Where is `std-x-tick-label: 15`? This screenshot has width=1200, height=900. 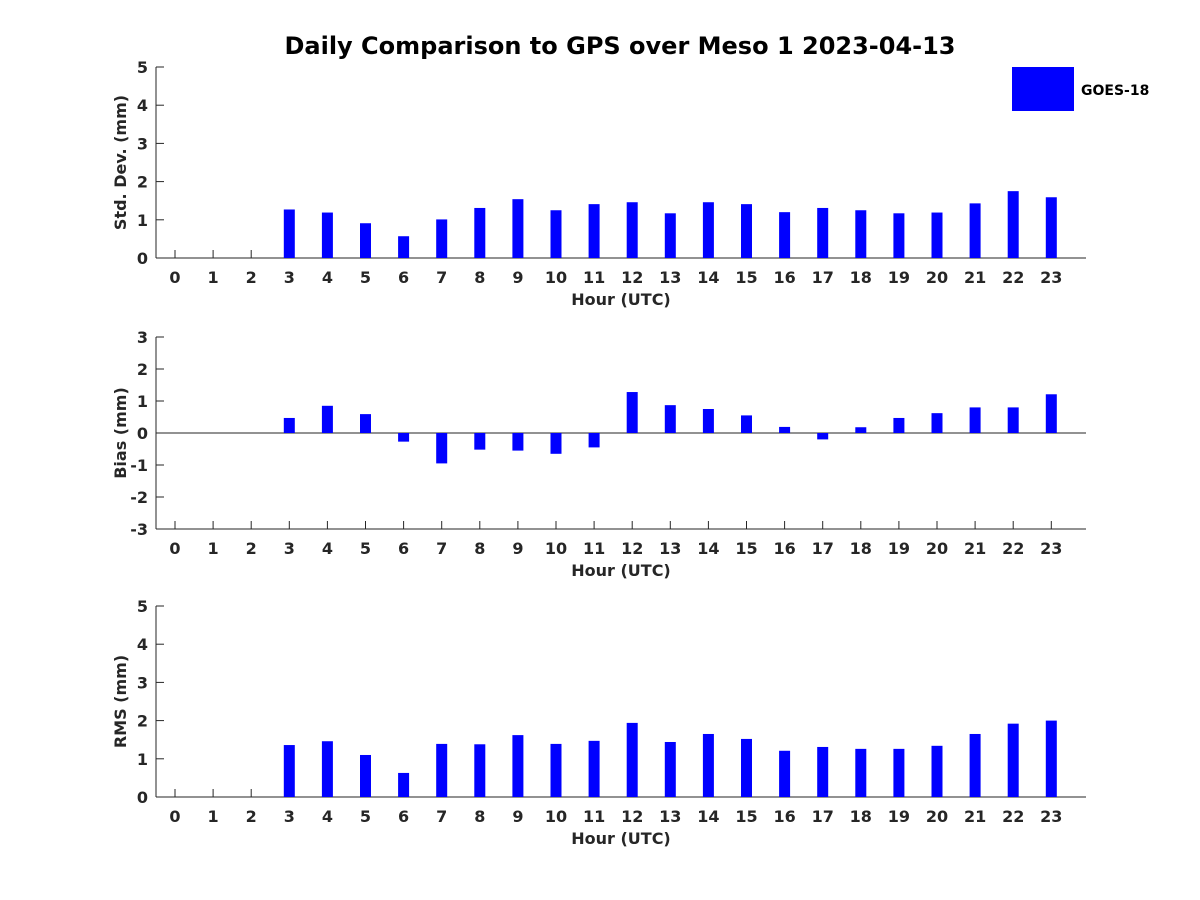
std-x-tick-label: 15 is located at coordinates (746, 277).